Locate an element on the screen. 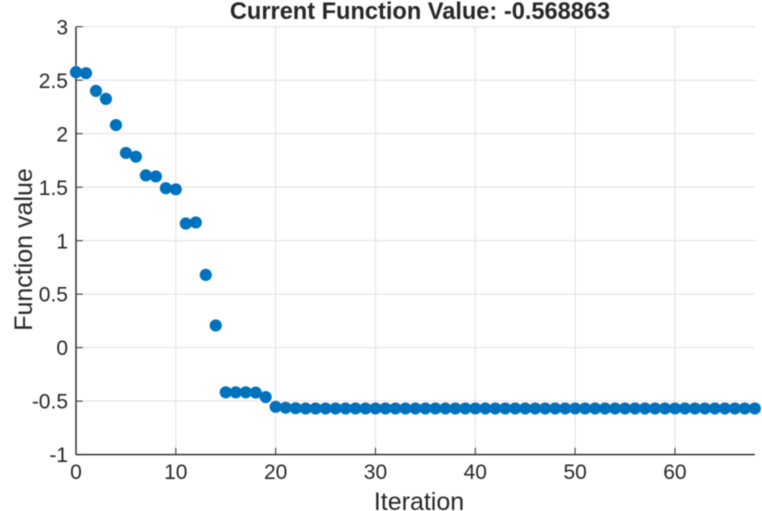 The image size is (762, 511). svg-text: 2.5 is located at coordinates (53, 81).